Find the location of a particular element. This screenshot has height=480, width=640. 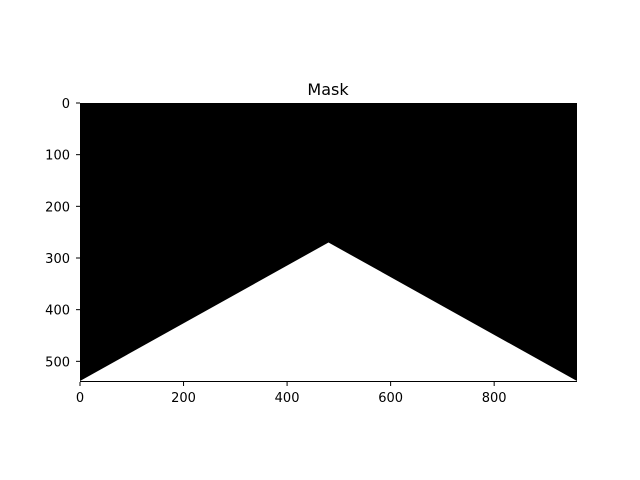

chart-title: Mask is located at coordinates (328, 89).